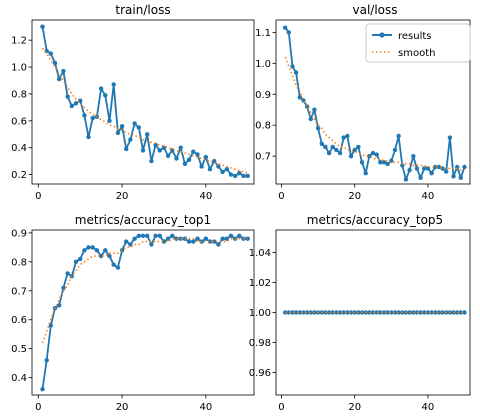  I want to click on y-tick-label: 1.04, so click(260, 253).